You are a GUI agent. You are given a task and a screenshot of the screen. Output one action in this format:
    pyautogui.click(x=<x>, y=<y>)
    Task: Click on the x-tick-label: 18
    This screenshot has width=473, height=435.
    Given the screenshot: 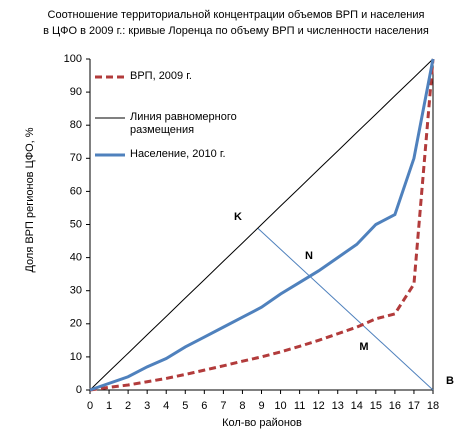 What is the action you would take?
    pyautogui.click(x=433, y=406)
    